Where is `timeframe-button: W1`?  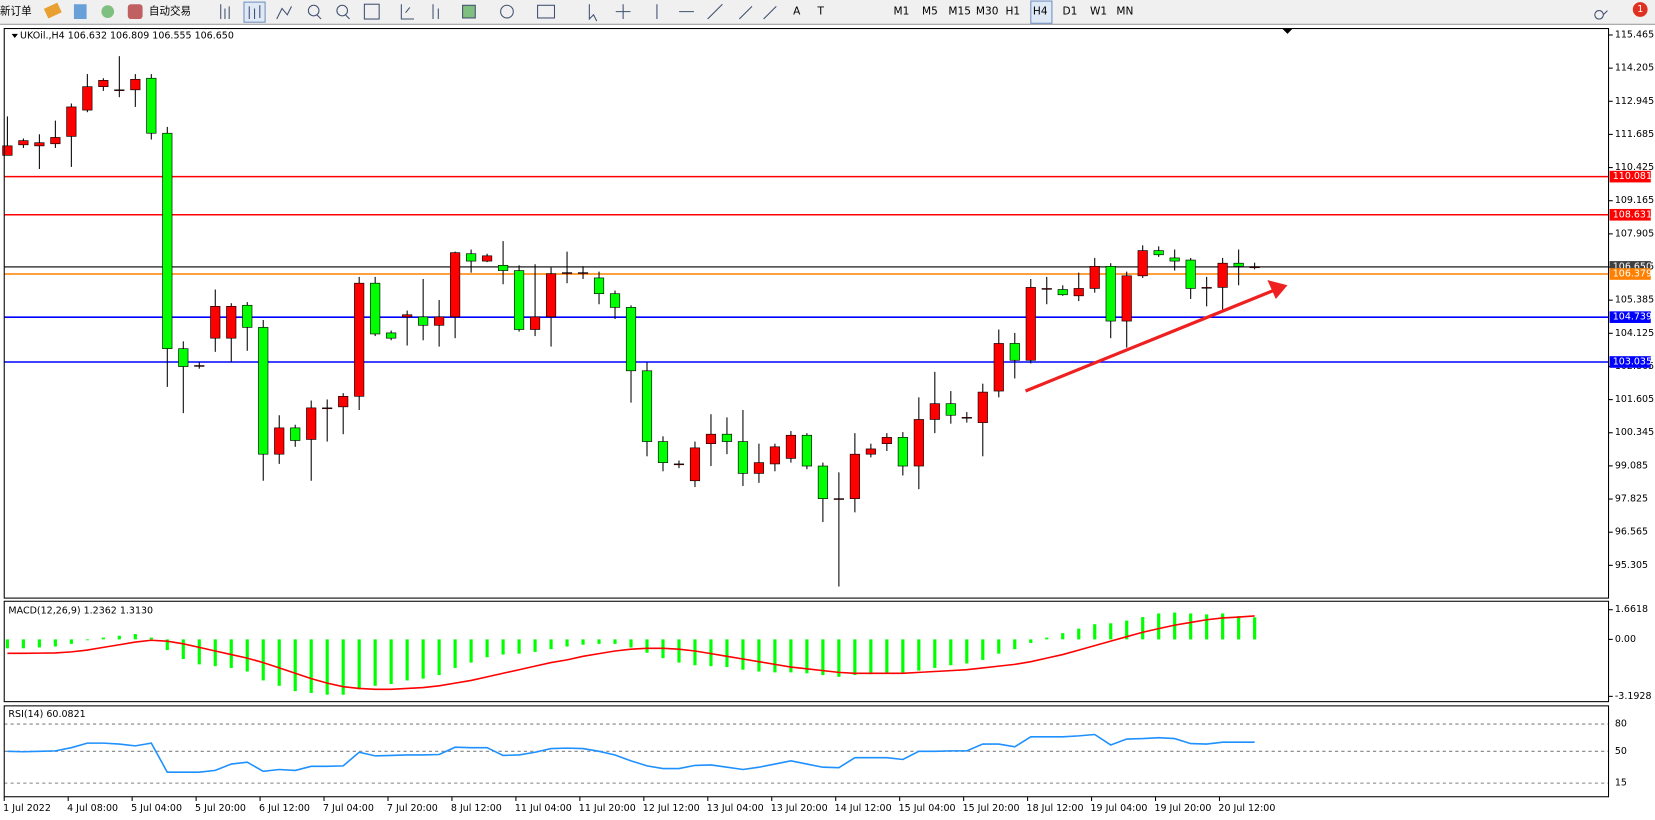 timeframe-button: W1 is located at coordinates (1098, 12).